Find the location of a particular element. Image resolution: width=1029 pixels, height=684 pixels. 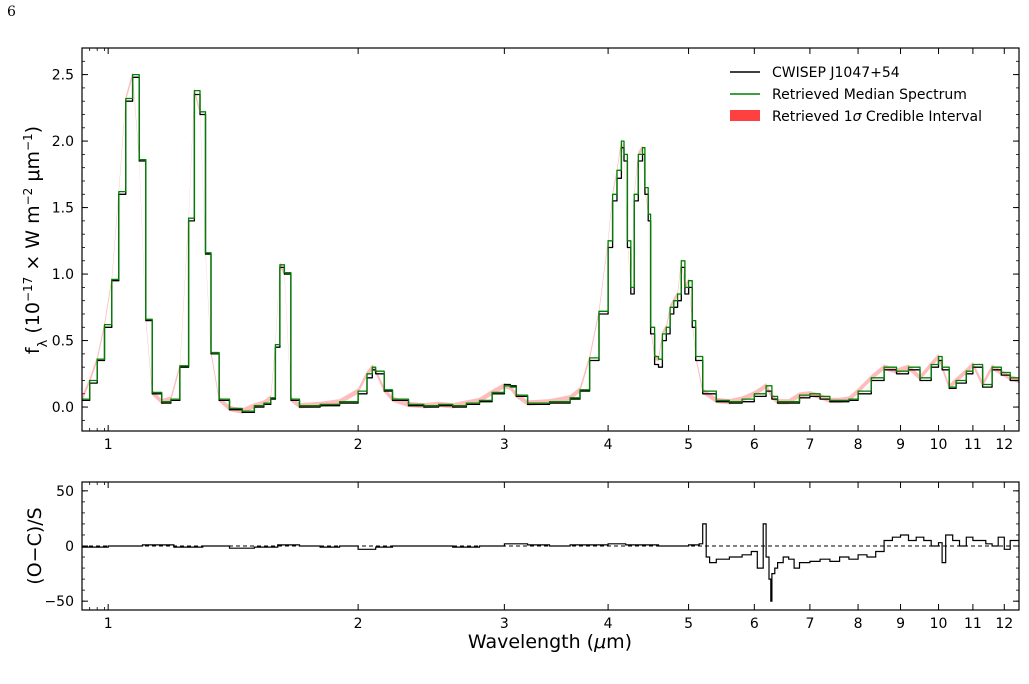

page-number: 6 is located at coordinates (11, 12).